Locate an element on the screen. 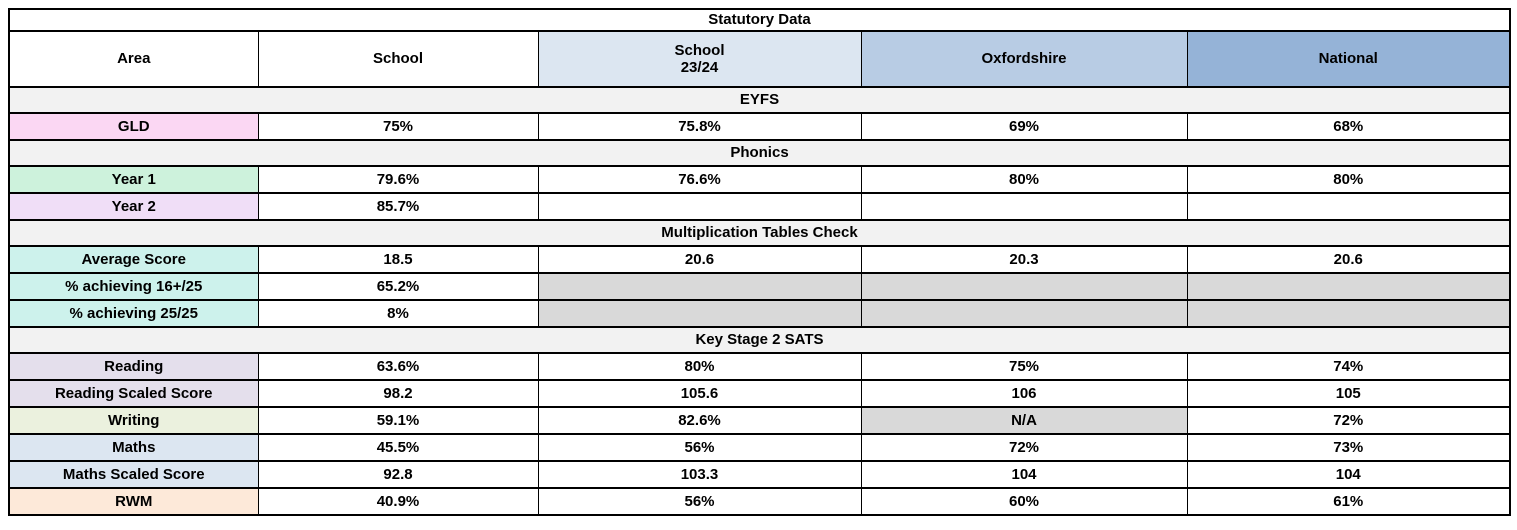 The height and width of the screenshot is (530, 1517). section-title-key-stage-2-sats: Key Stage 2 SATS is located at coordinates (759, 340).